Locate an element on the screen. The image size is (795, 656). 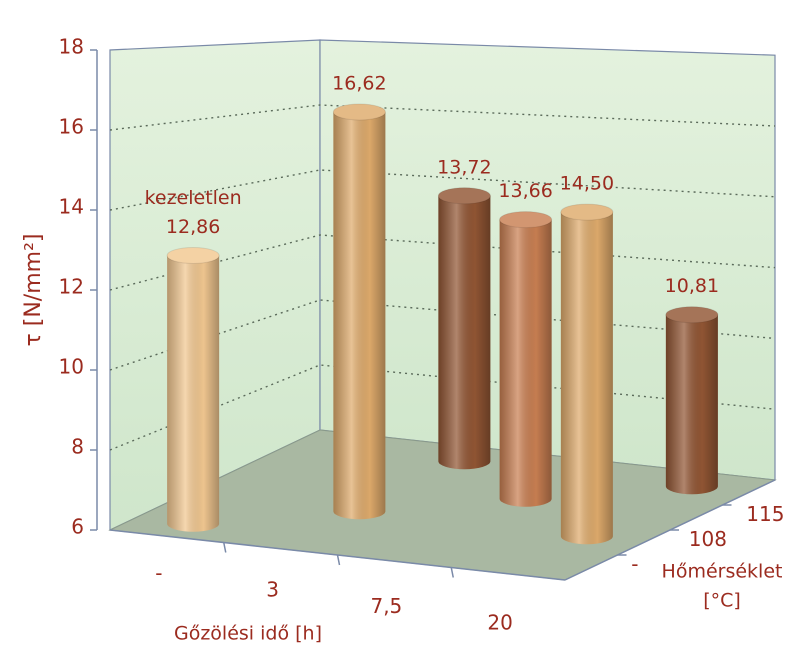
y-tick-label: 6 is located at coordinates (77, 527).